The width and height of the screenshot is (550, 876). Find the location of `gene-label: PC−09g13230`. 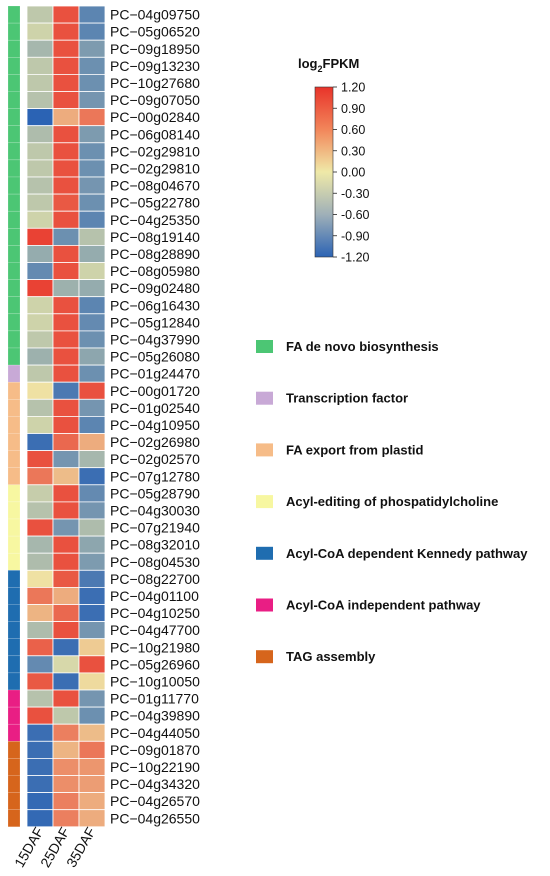

gene-label: PC−09g13230 is located at coordinates (155, 66).